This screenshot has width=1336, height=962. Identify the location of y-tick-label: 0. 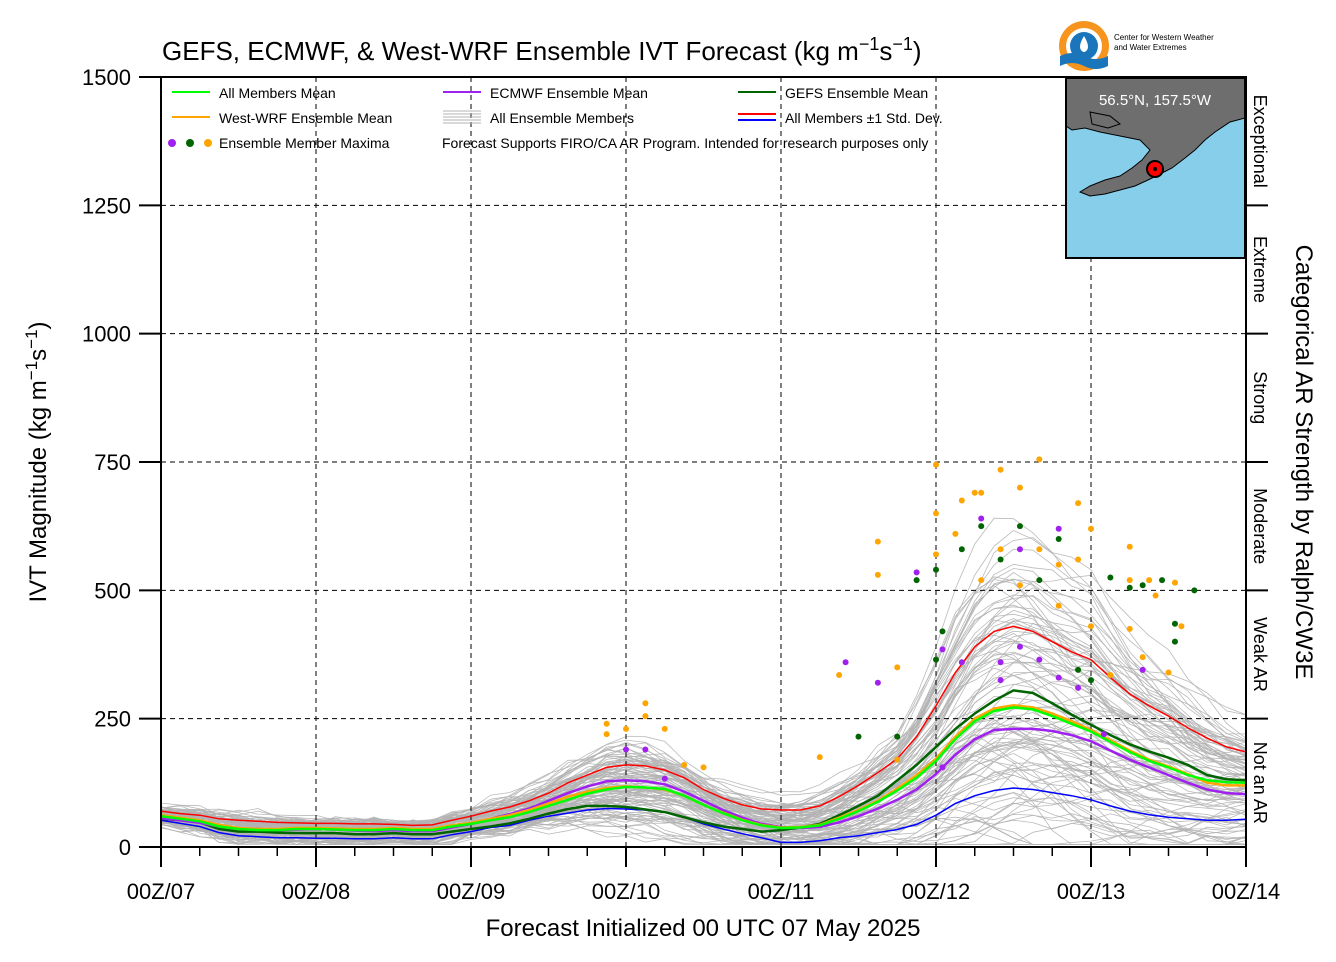
(125, 847).